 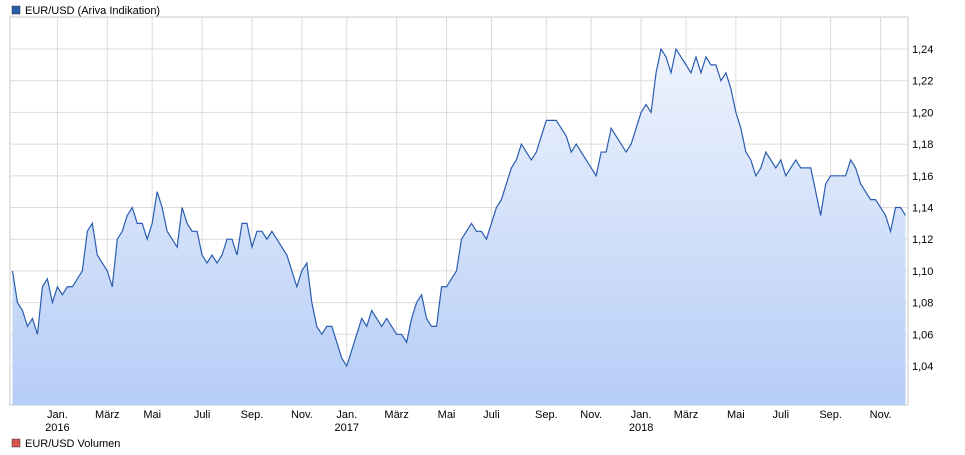 I want to click on y-tick-label: 1,12, so click(x=922, y=240).